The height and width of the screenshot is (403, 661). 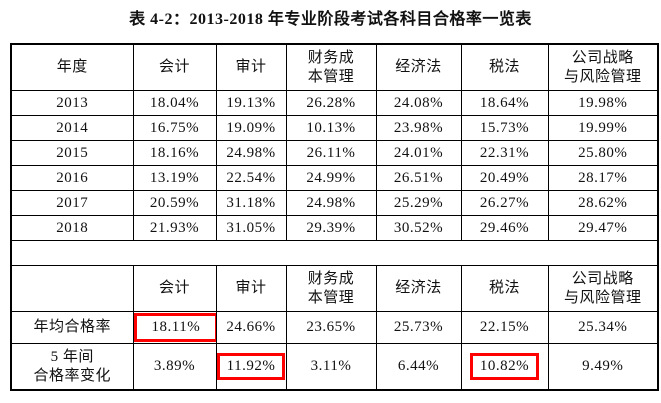 I want to click on spacer-row, so click(x=334, y=253).